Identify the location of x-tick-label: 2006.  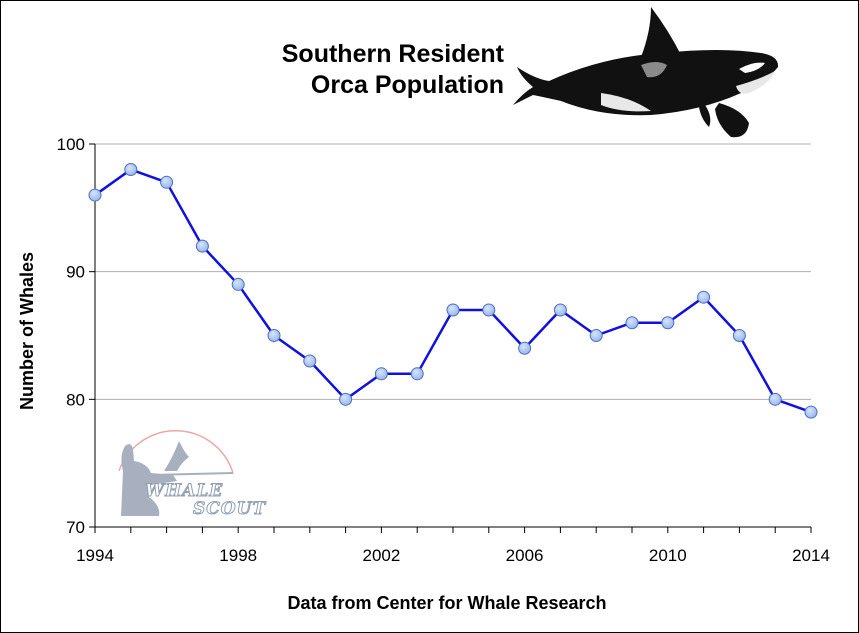
(525, 555).